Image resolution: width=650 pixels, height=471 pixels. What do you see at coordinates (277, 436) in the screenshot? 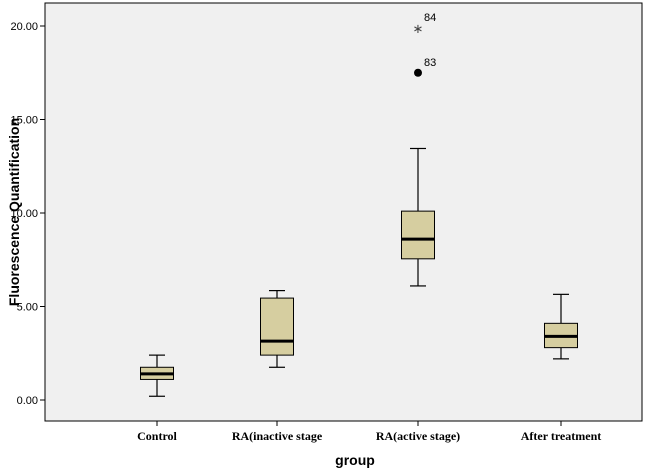
I see `x-tick-label: RA(inactive stage` at bounding box center [277, 436].